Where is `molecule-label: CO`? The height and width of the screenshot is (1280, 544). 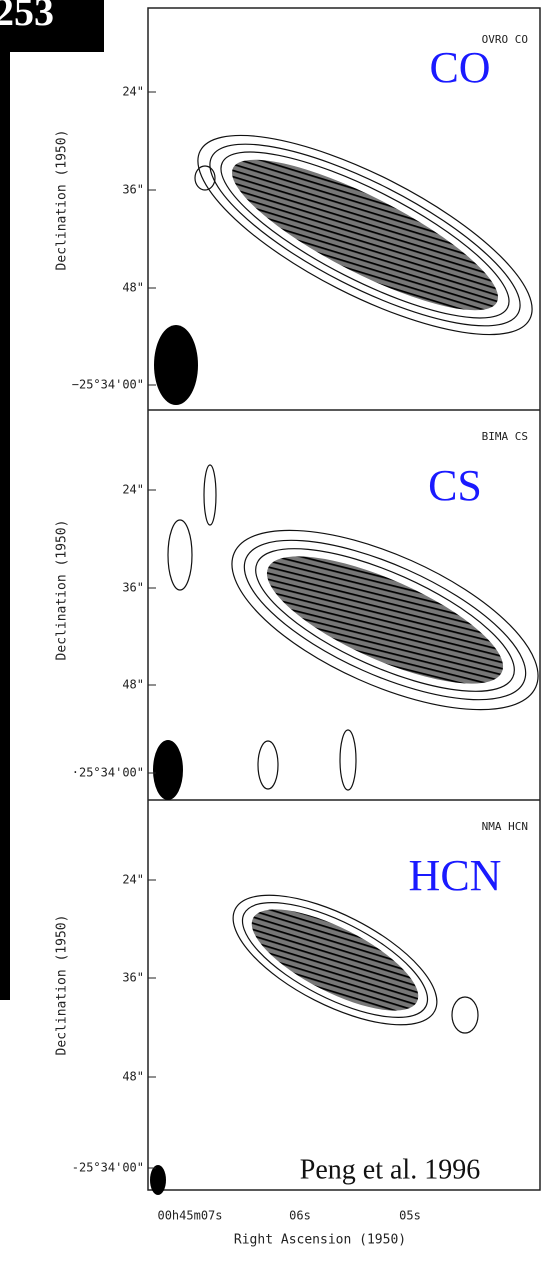
molecule-label: CO is located at coordinates (459, 67).